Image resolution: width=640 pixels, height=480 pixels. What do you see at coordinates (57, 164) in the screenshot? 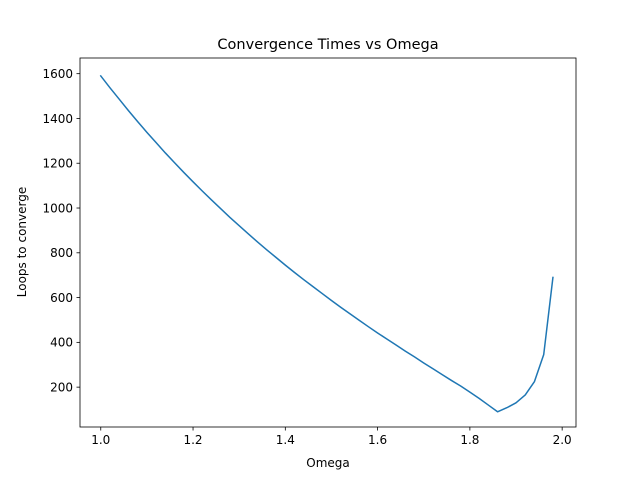
I see `y-tick-label: 1200` at bounding box center [57, 164].